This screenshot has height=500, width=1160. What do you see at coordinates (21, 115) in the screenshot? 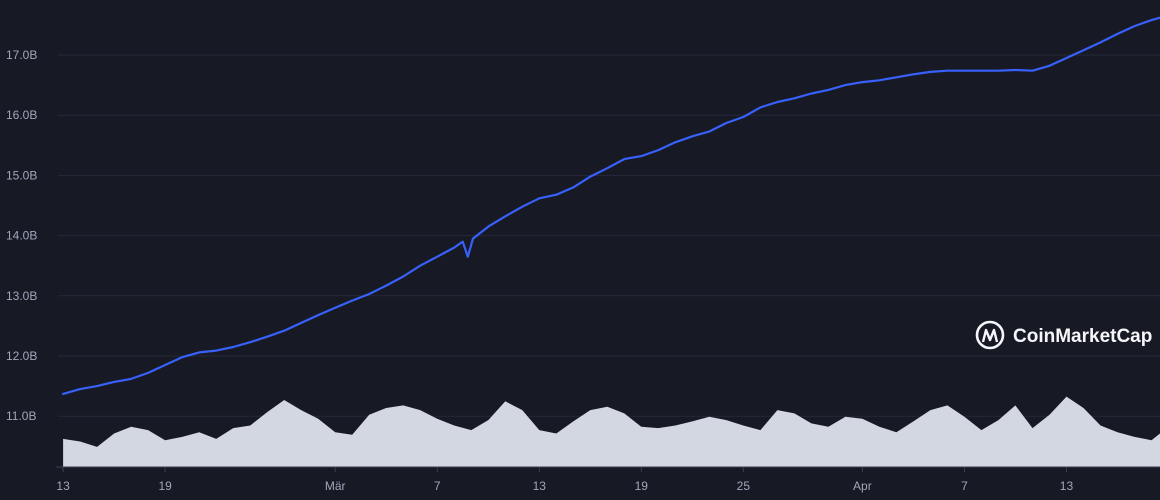
I see `y-tick-label: 16.0B` at bounding box center [21, 115].